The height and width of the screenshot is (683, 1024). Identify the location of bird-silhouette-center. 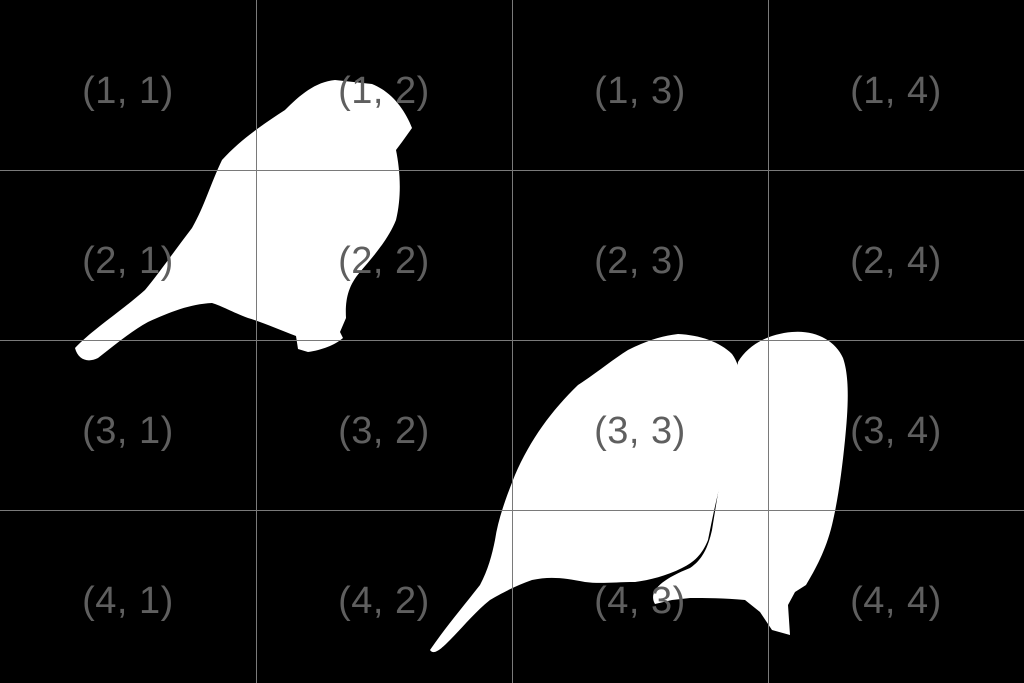
(586, 493).